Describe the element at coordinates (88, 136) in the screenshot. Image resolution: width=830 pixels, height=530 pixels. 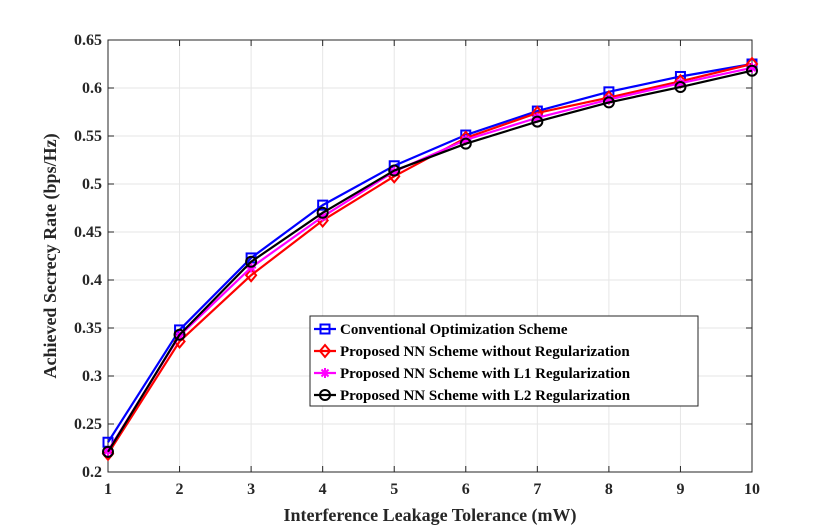
I see `y-tick-label: 0.55` at that location.